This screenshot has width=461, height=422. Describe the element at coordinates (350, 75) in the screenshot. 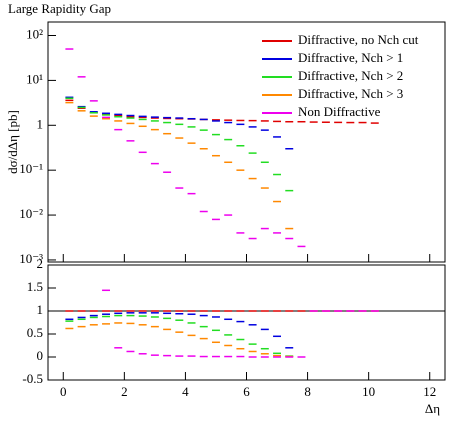

I see `legend-label: Diffractive, Nch > 2` at that location.